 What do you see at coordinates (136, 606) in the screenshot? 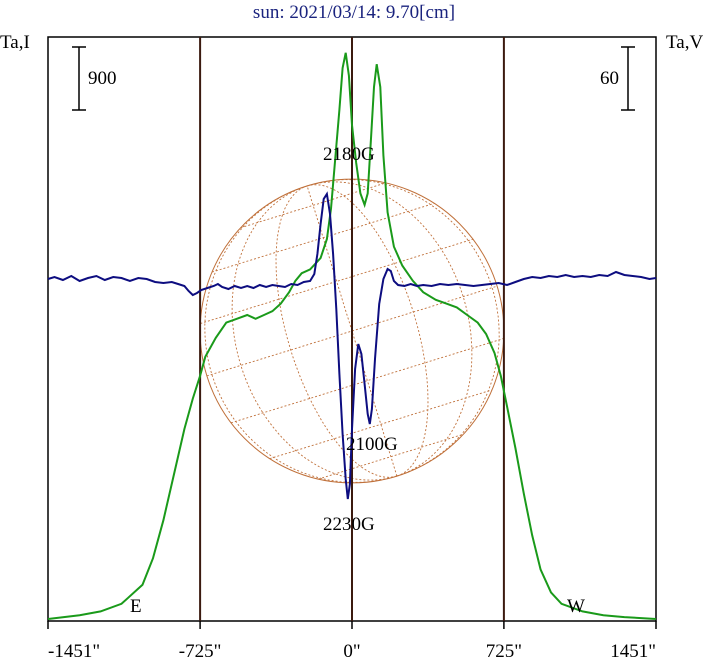
I see `east-limb-label: E` at bounding box center [136, 606].